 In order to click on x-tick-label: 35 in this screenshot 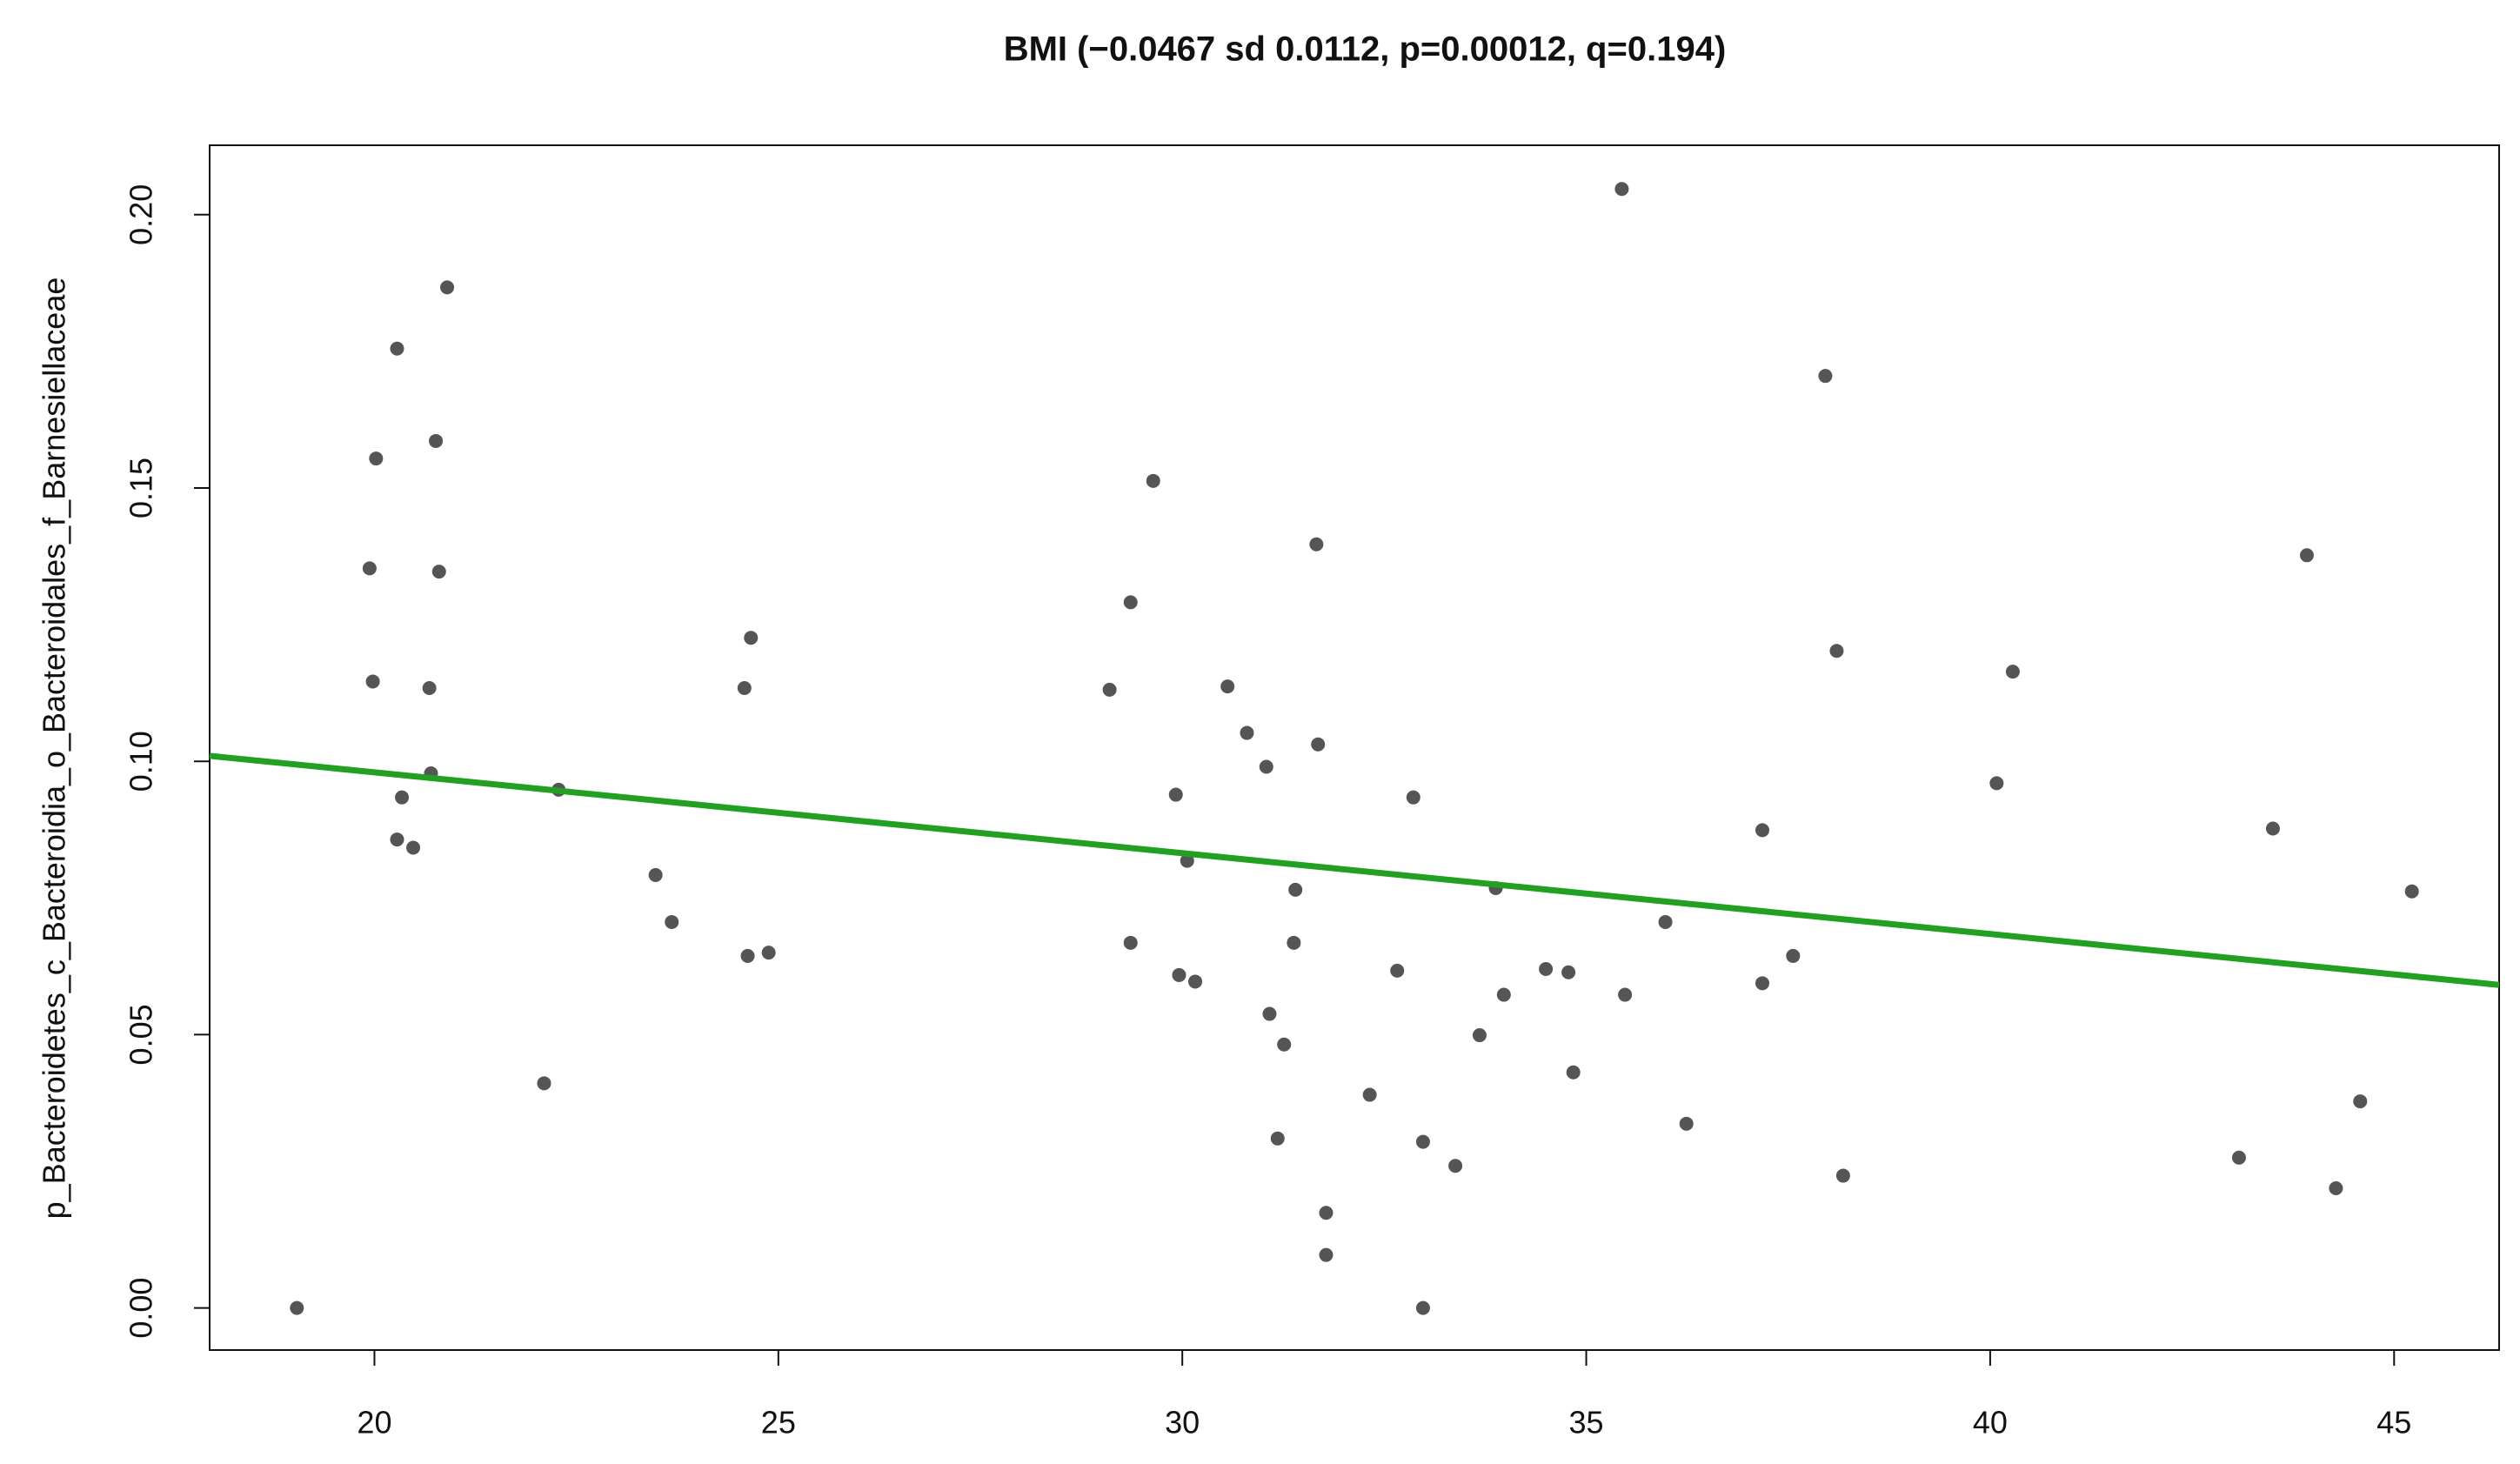, I will do `click(1586, 1423)`.